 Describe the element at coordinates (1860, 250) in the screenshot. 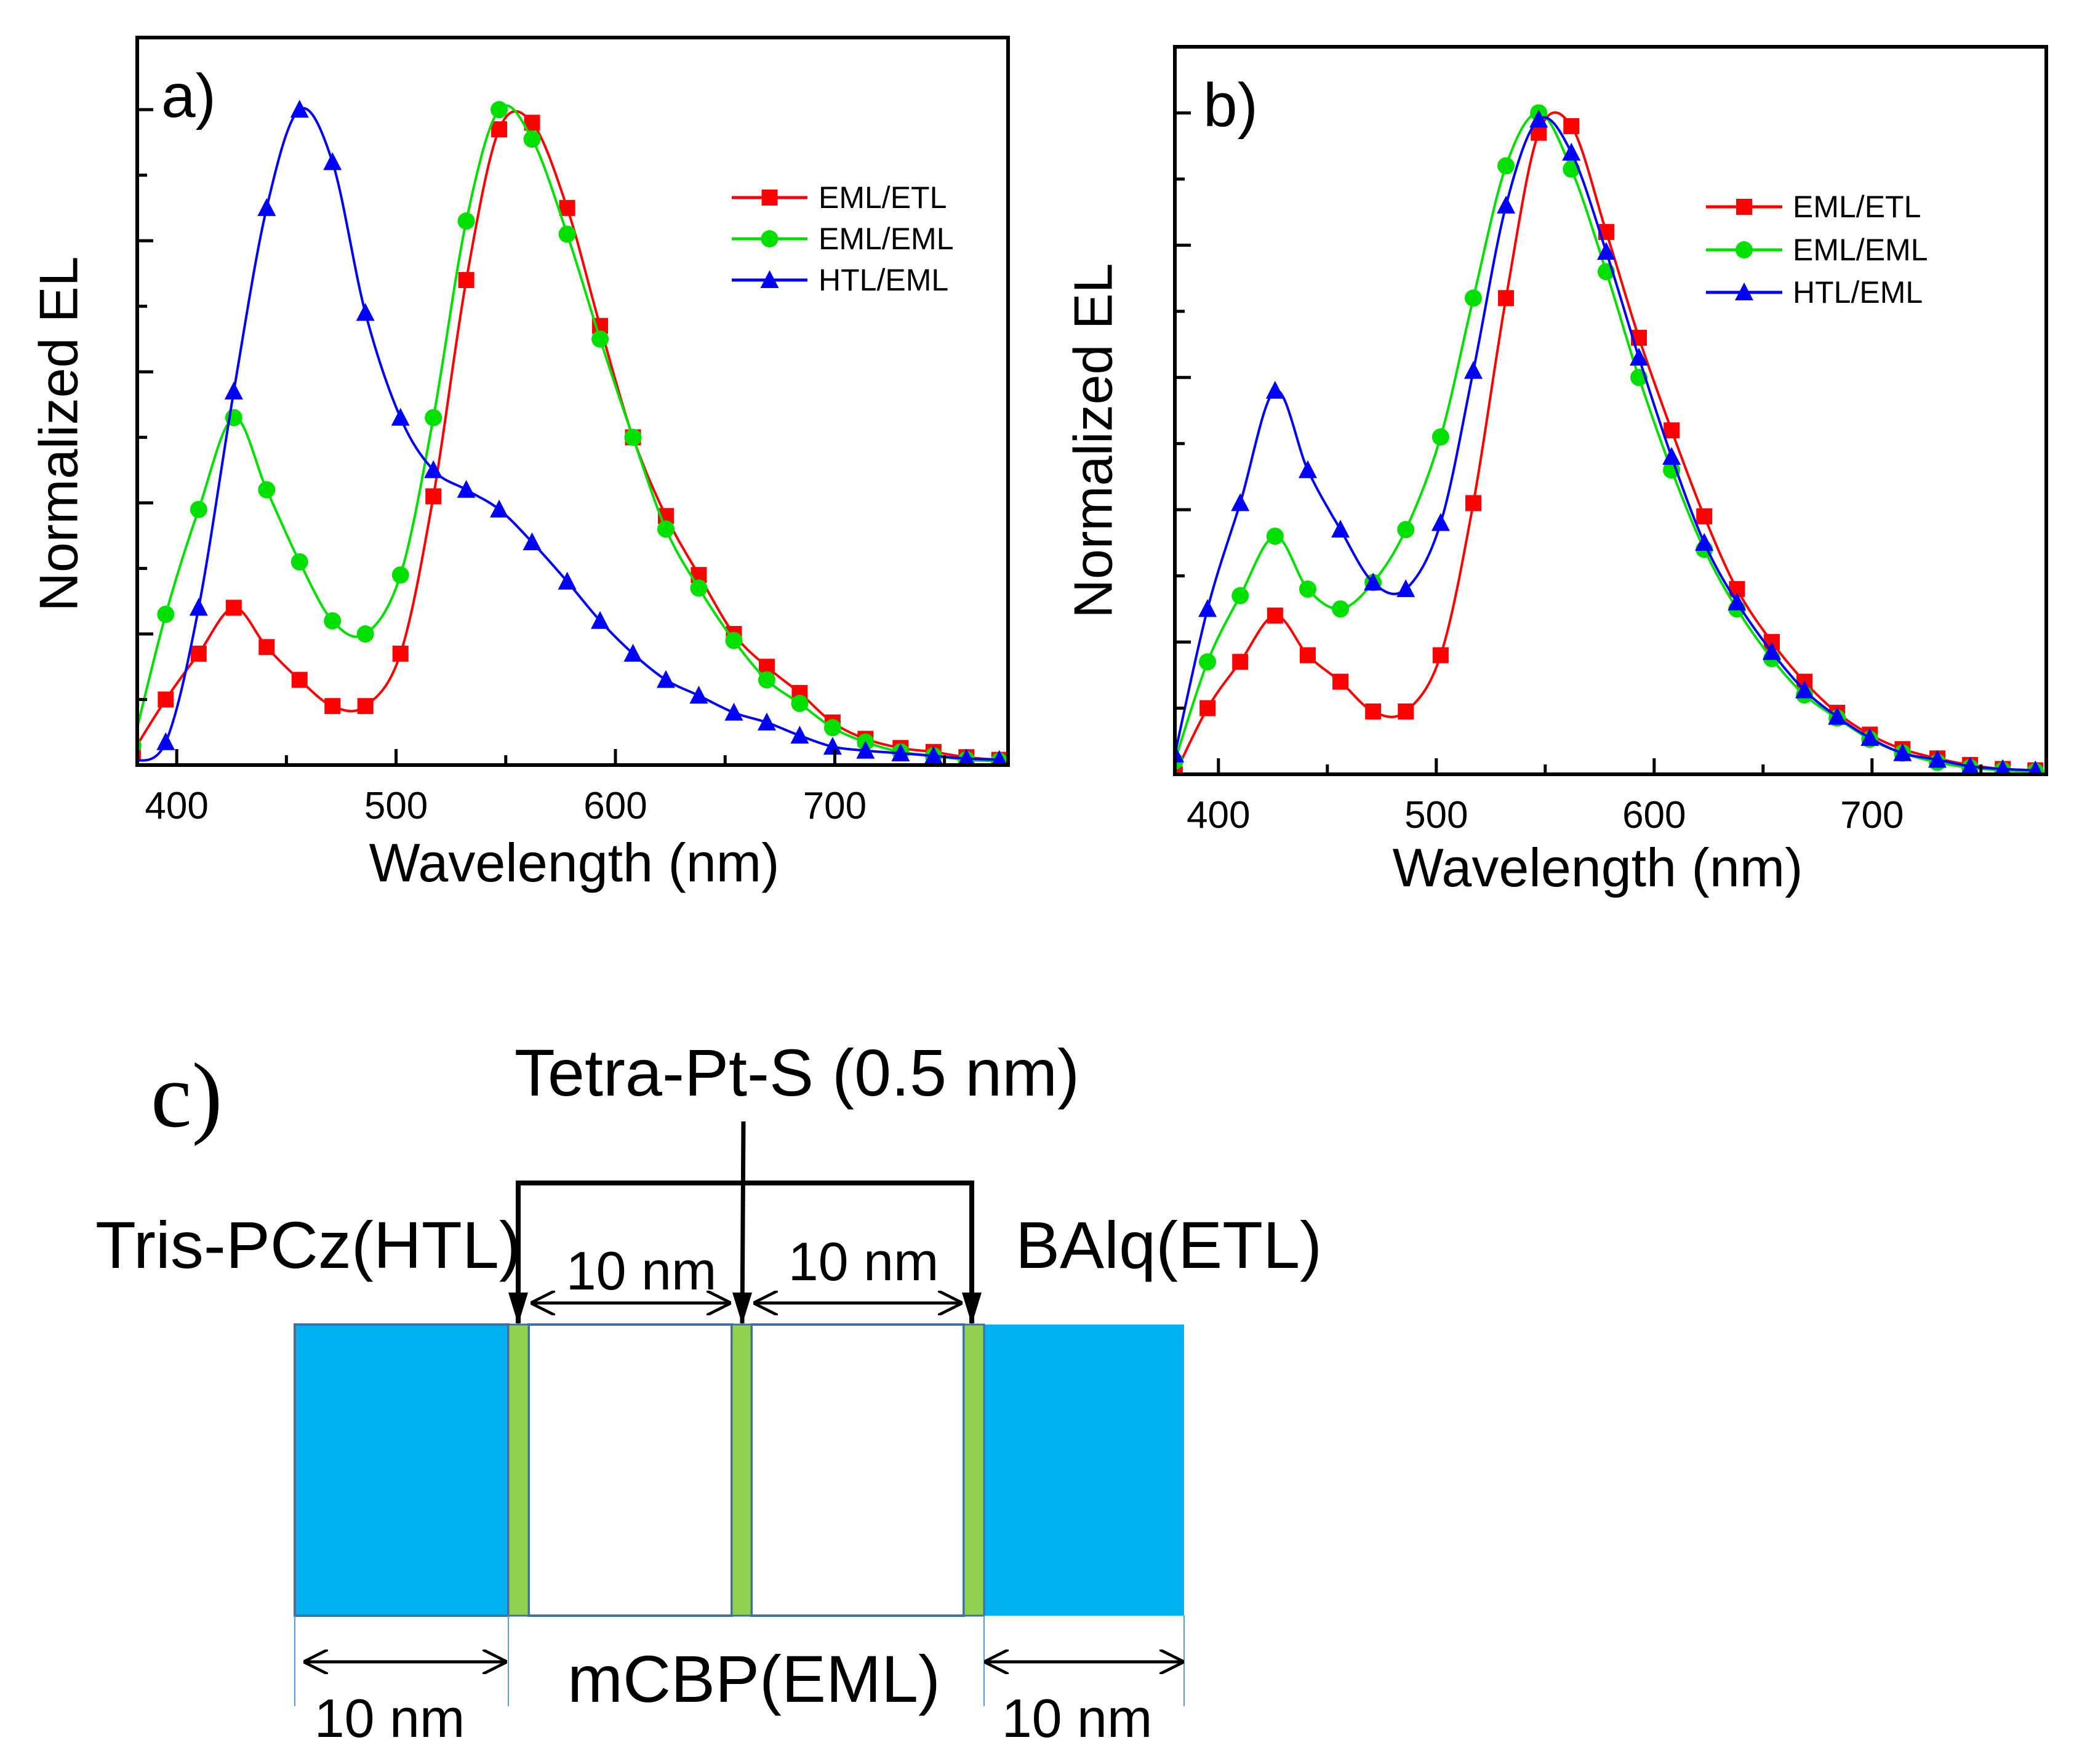

I see `legend-label: EML/EML` at that location.